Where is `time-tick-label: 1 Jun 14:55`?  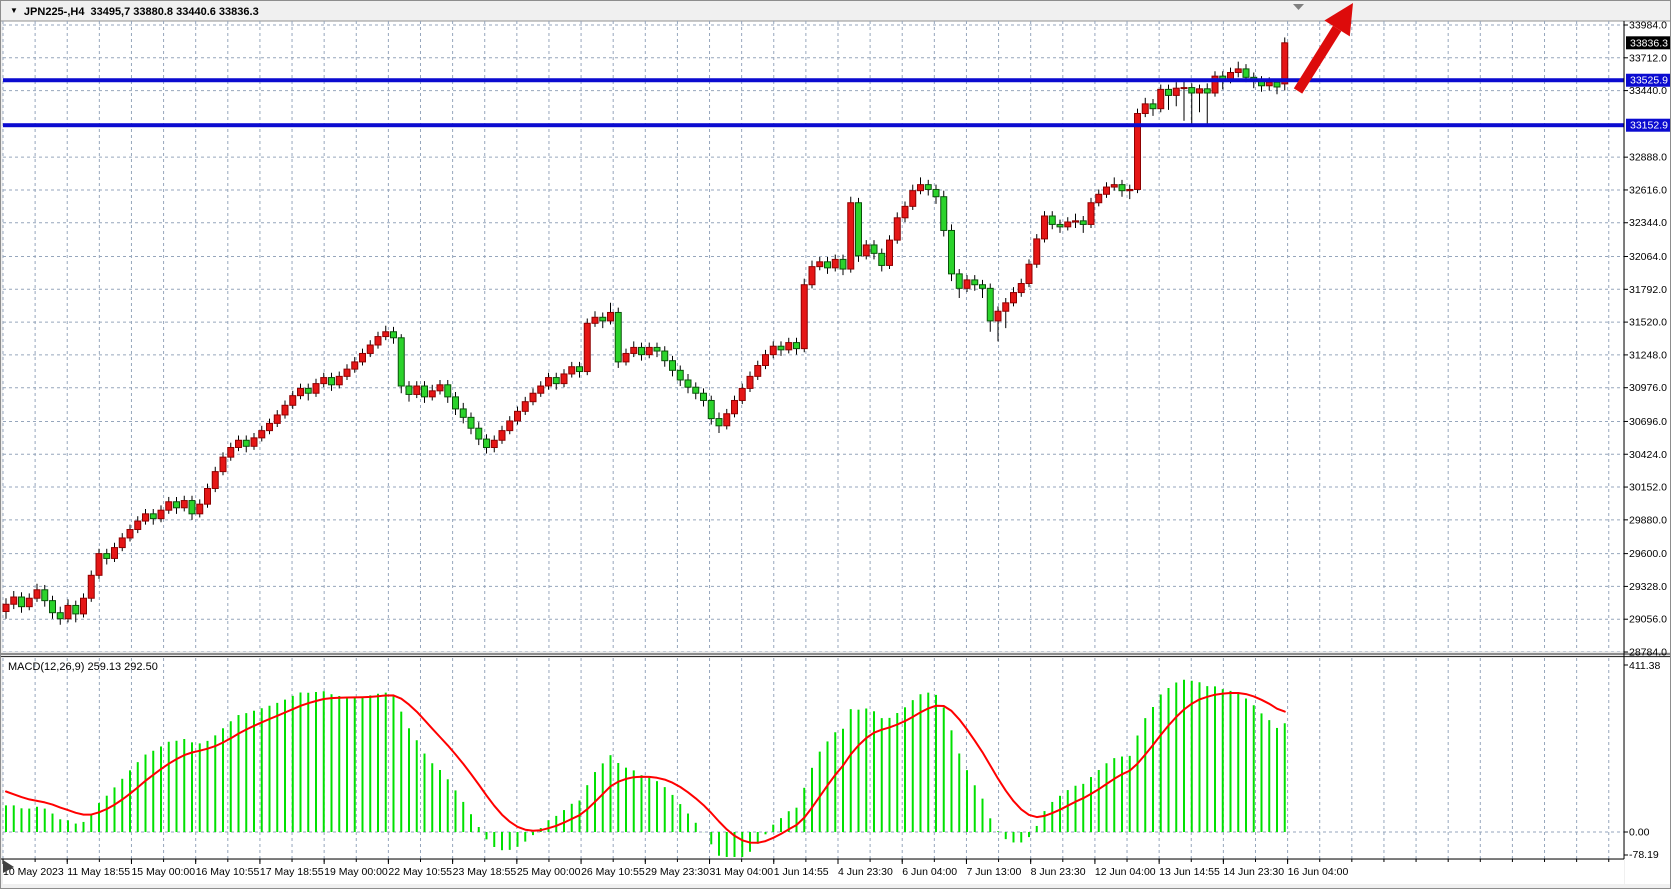
time-tick-label: 1 Jun 14:55 is located at coordinates (801, 872).